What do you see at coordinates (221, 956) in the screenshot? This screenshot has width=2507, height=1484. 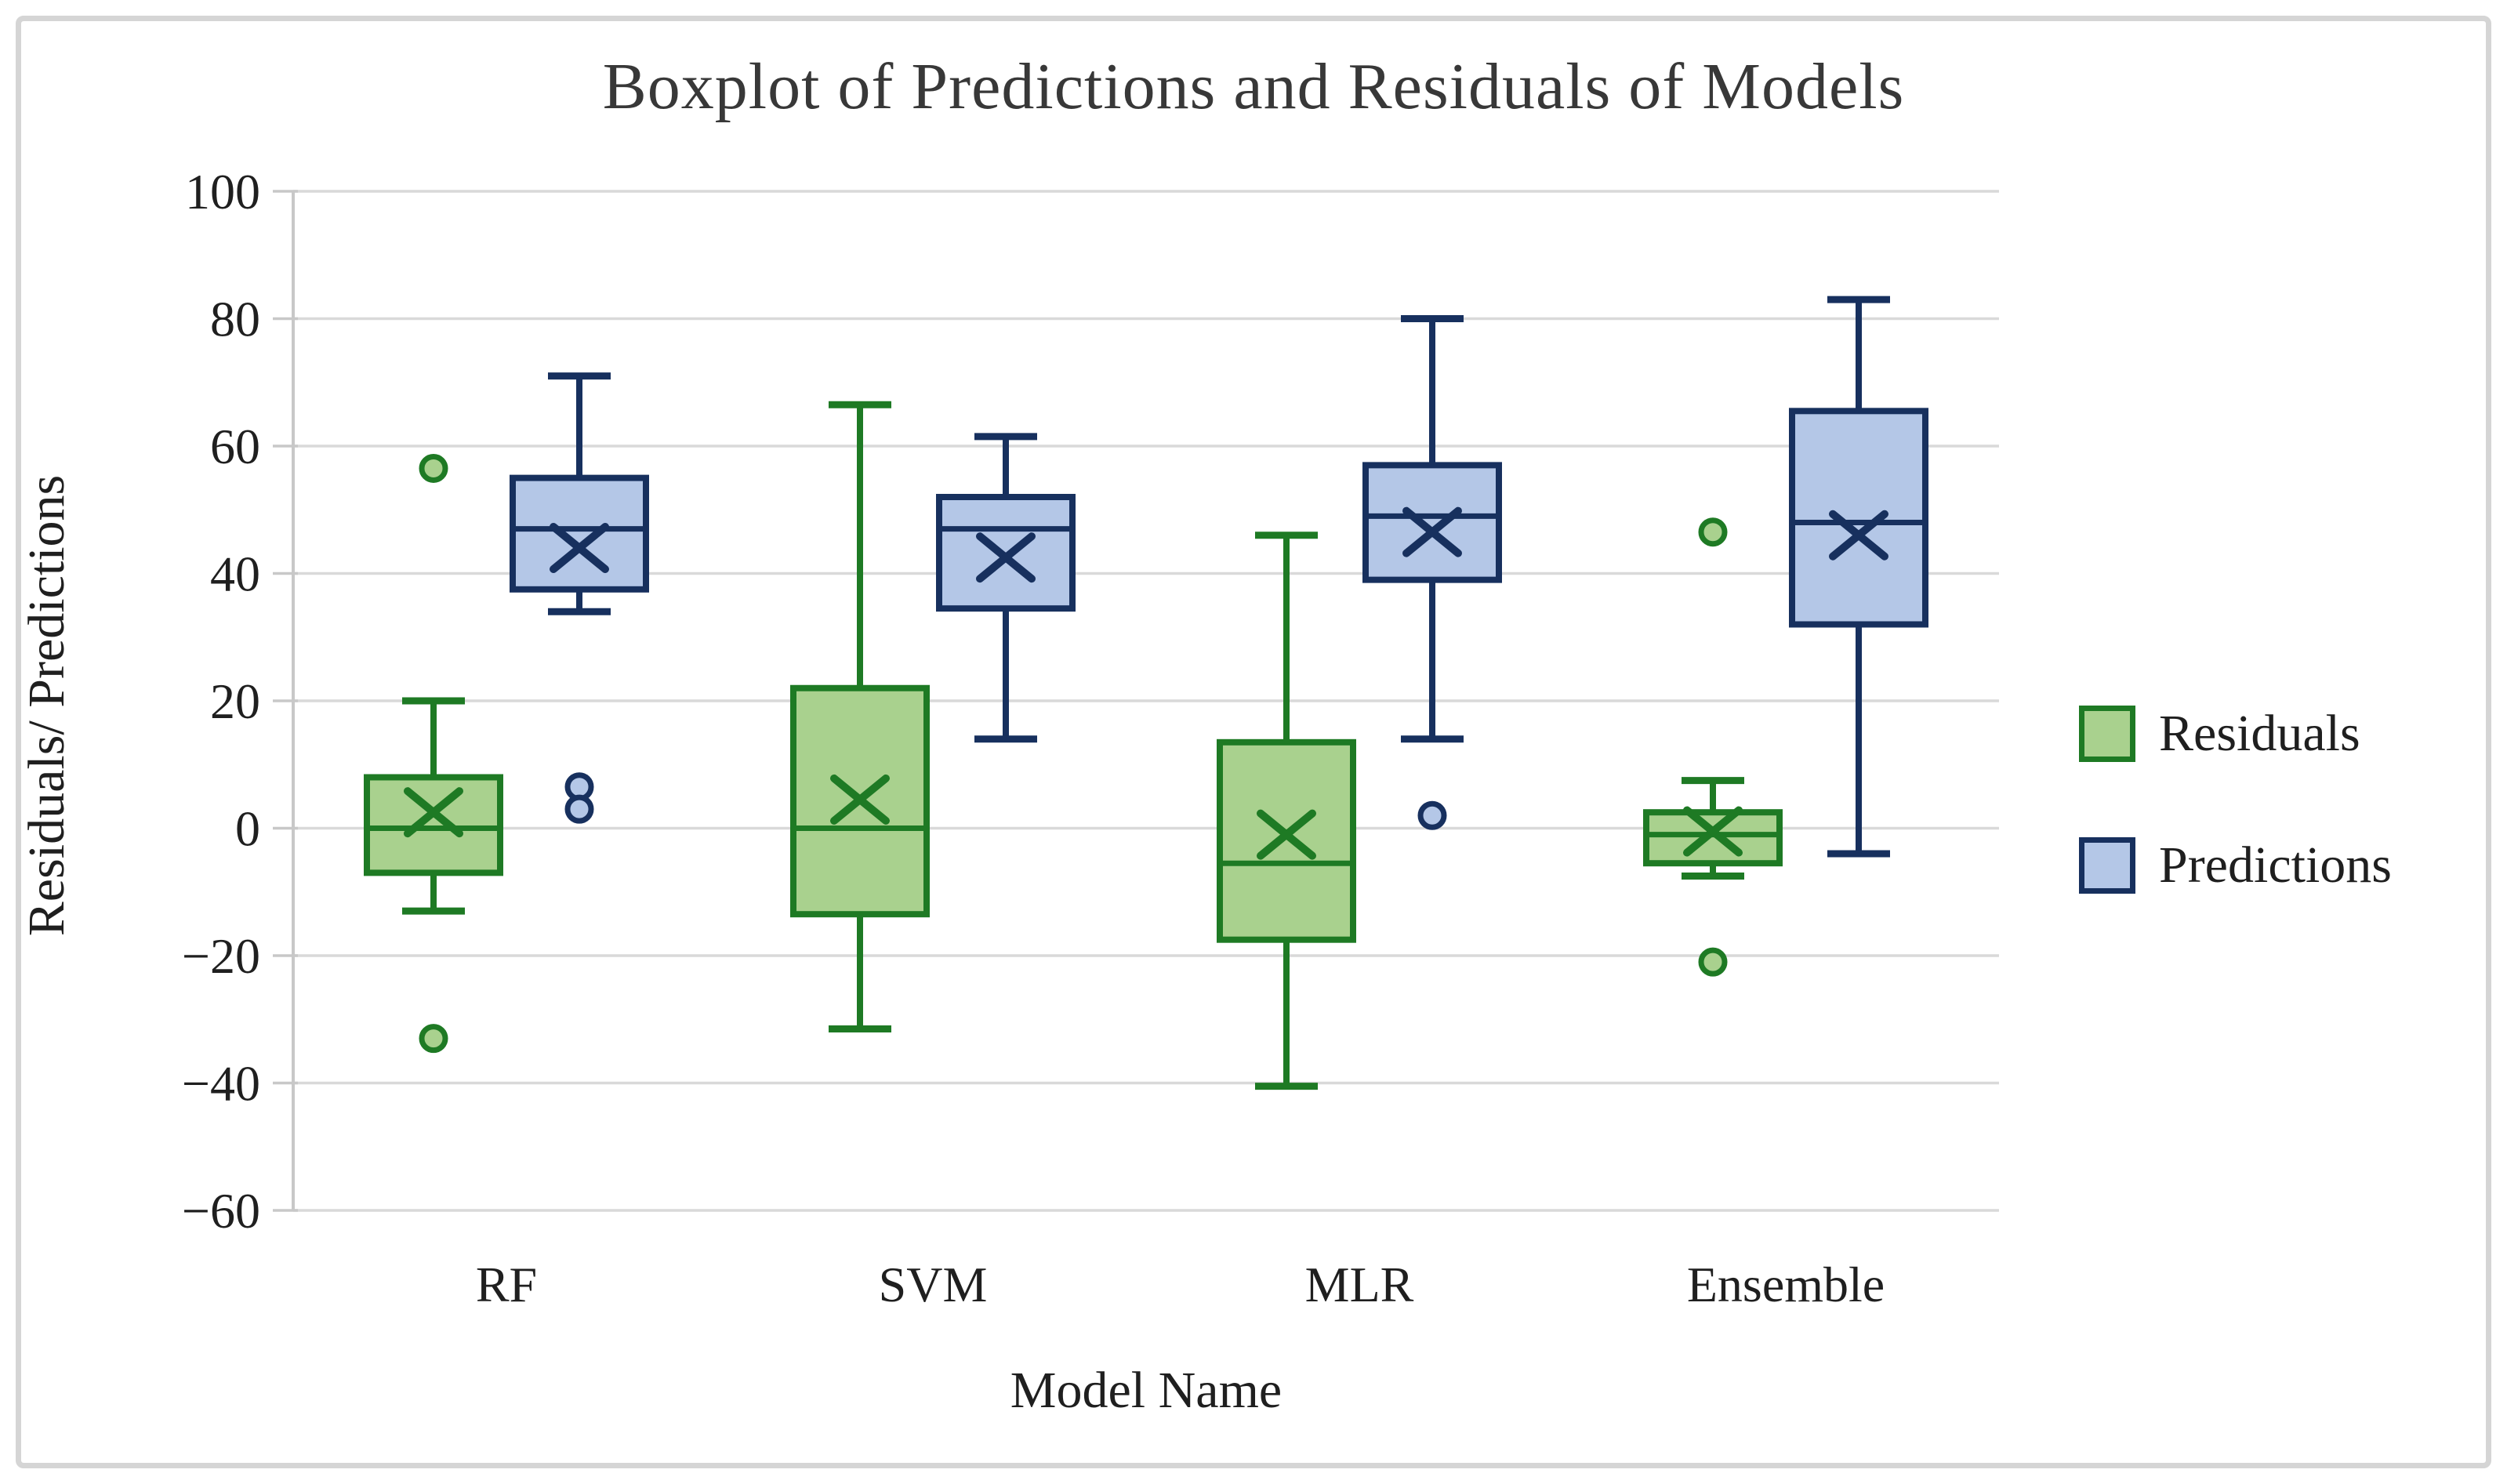 I see `y-tick-label: −20` at bounding box center [221, 956].